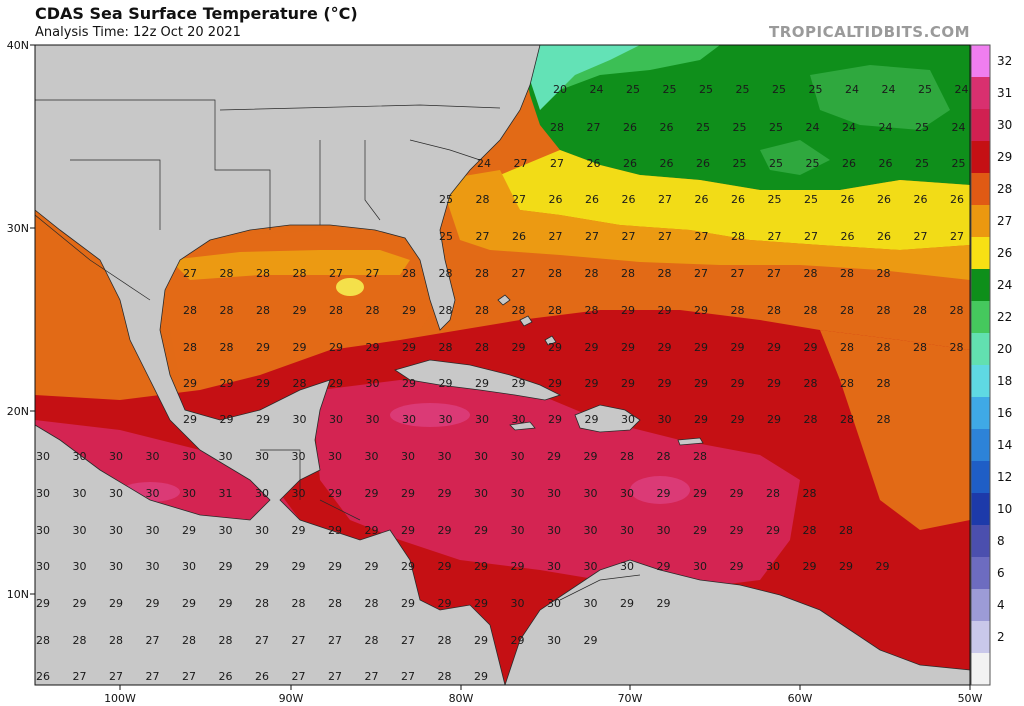  What do you see at coordinates (560, 89) in the screenshot?
I see `sst-label: 20` at bounding box center [560, 89].